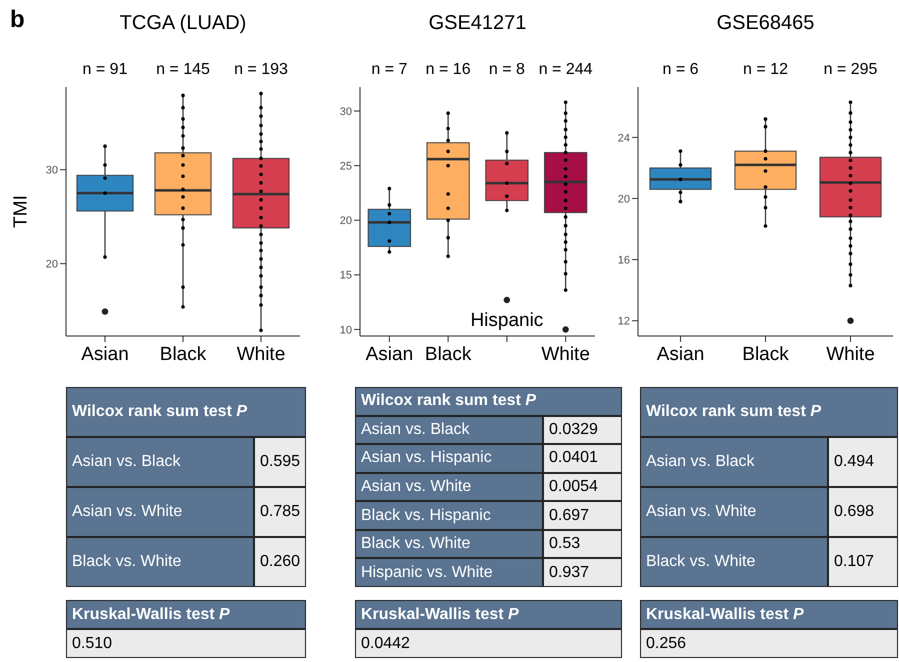  Describe the element at coordinates (624, 260) in the screenshot. I see `y-tick-label: 16` at that location.